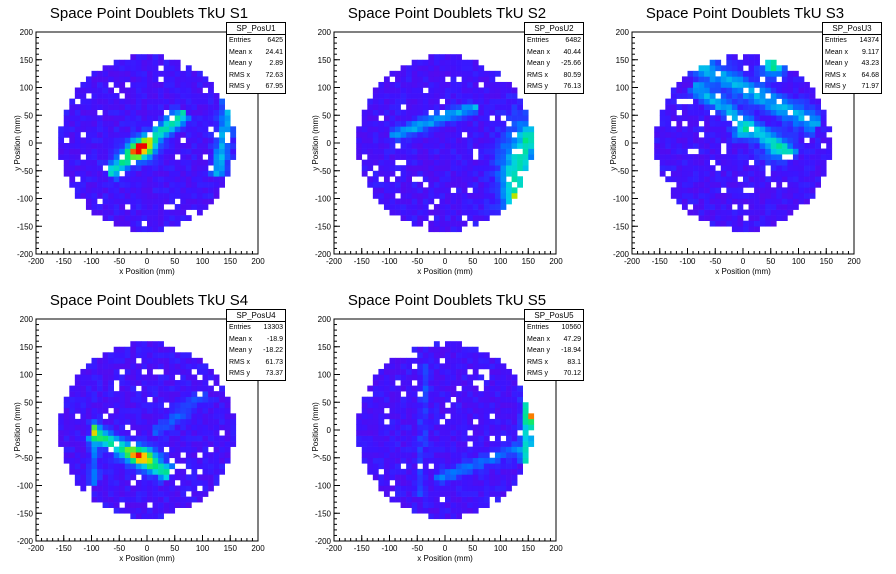 The height and width of the screenshot is (574, 896). What do you see at coordinates (852, 53) in the screenshot?
I see `stats-row: Mean x 9.117` at bounding box center [852, 53].